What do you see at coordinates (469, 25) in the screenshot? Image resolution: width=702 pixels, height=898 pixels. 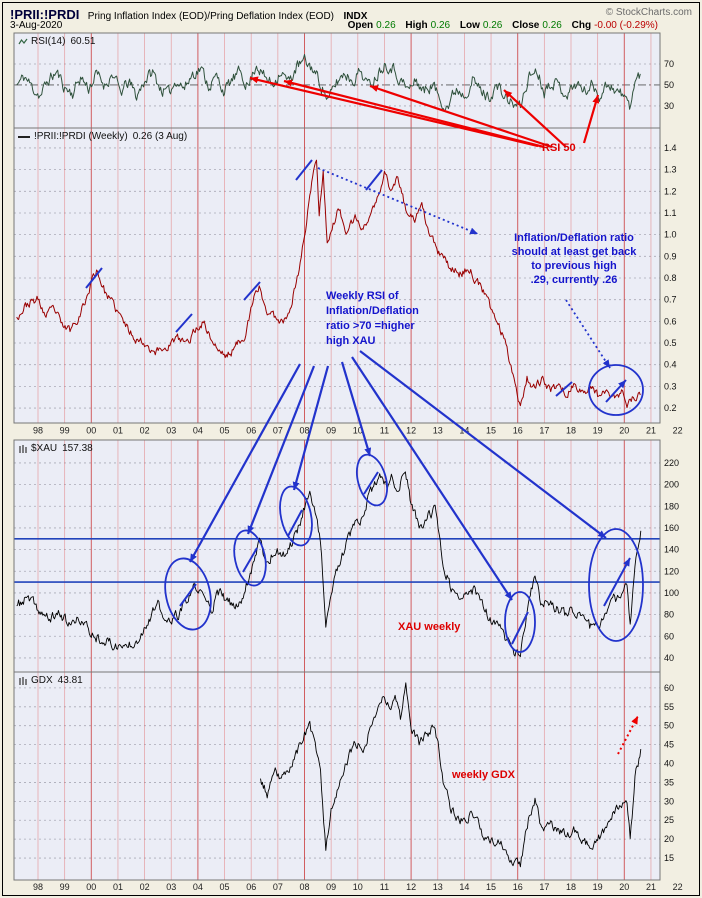 I see `low-label: Low` at bounding box center [469, 25].